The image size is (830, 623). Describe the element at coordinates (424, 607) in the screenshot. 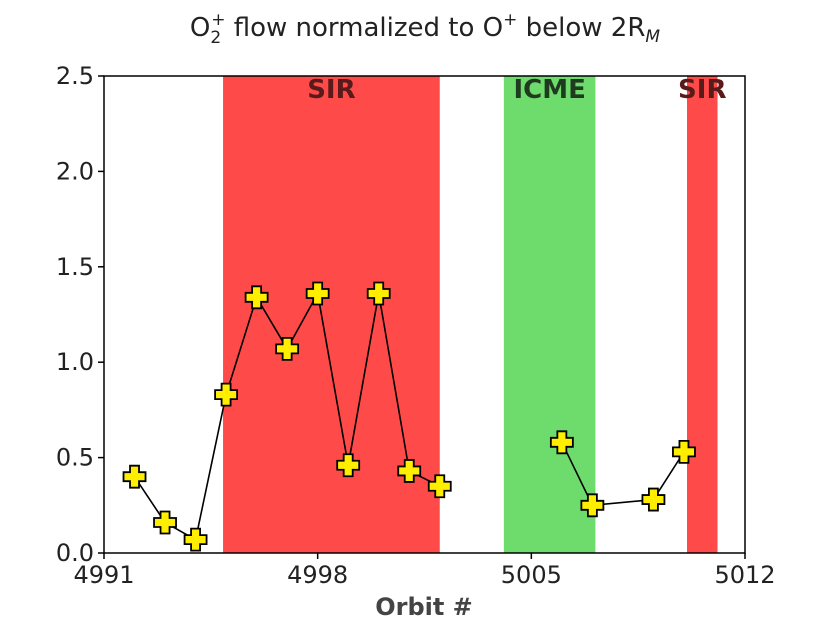

I see `x-axis-title: Orbit #` at that location.